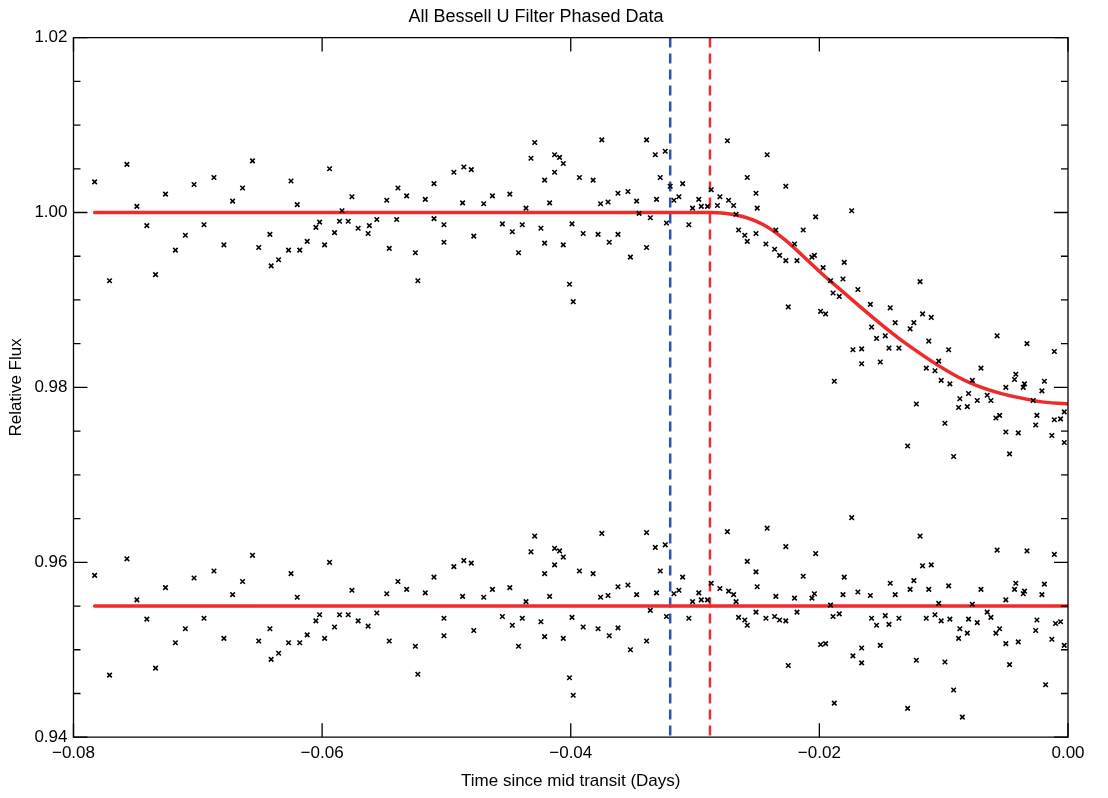 This screenshot has width=1108, height=798. I want to click on y-tick-label: 0.98, so click(51, 387).